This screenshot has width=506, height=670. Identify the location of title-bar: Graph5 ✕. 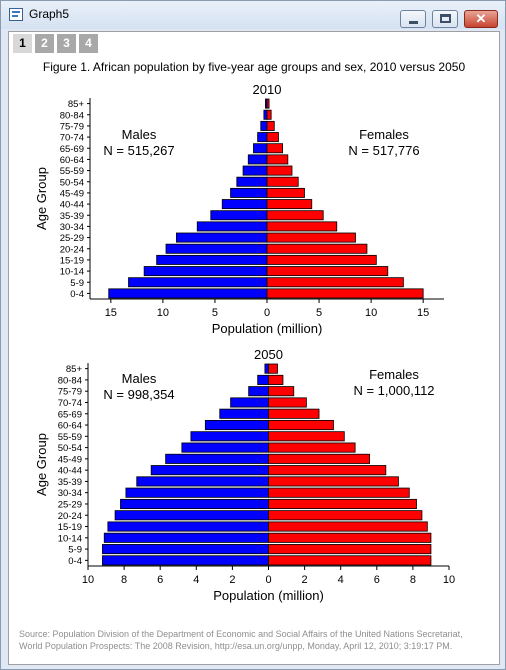
(253, 15).